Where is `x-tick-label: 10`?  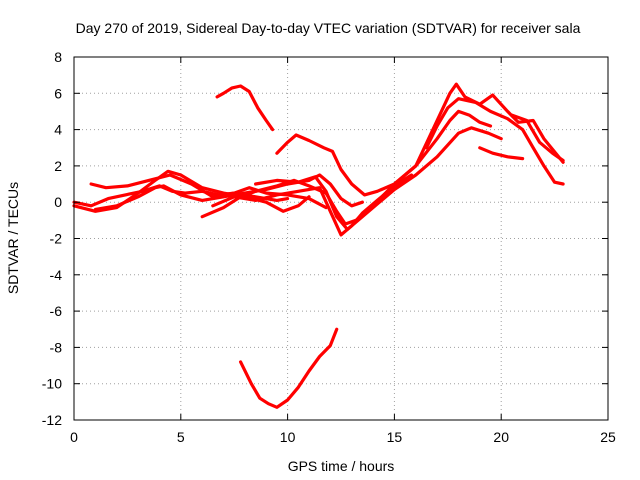 x-tick-label: 10 is located at coordinates (288, 437).